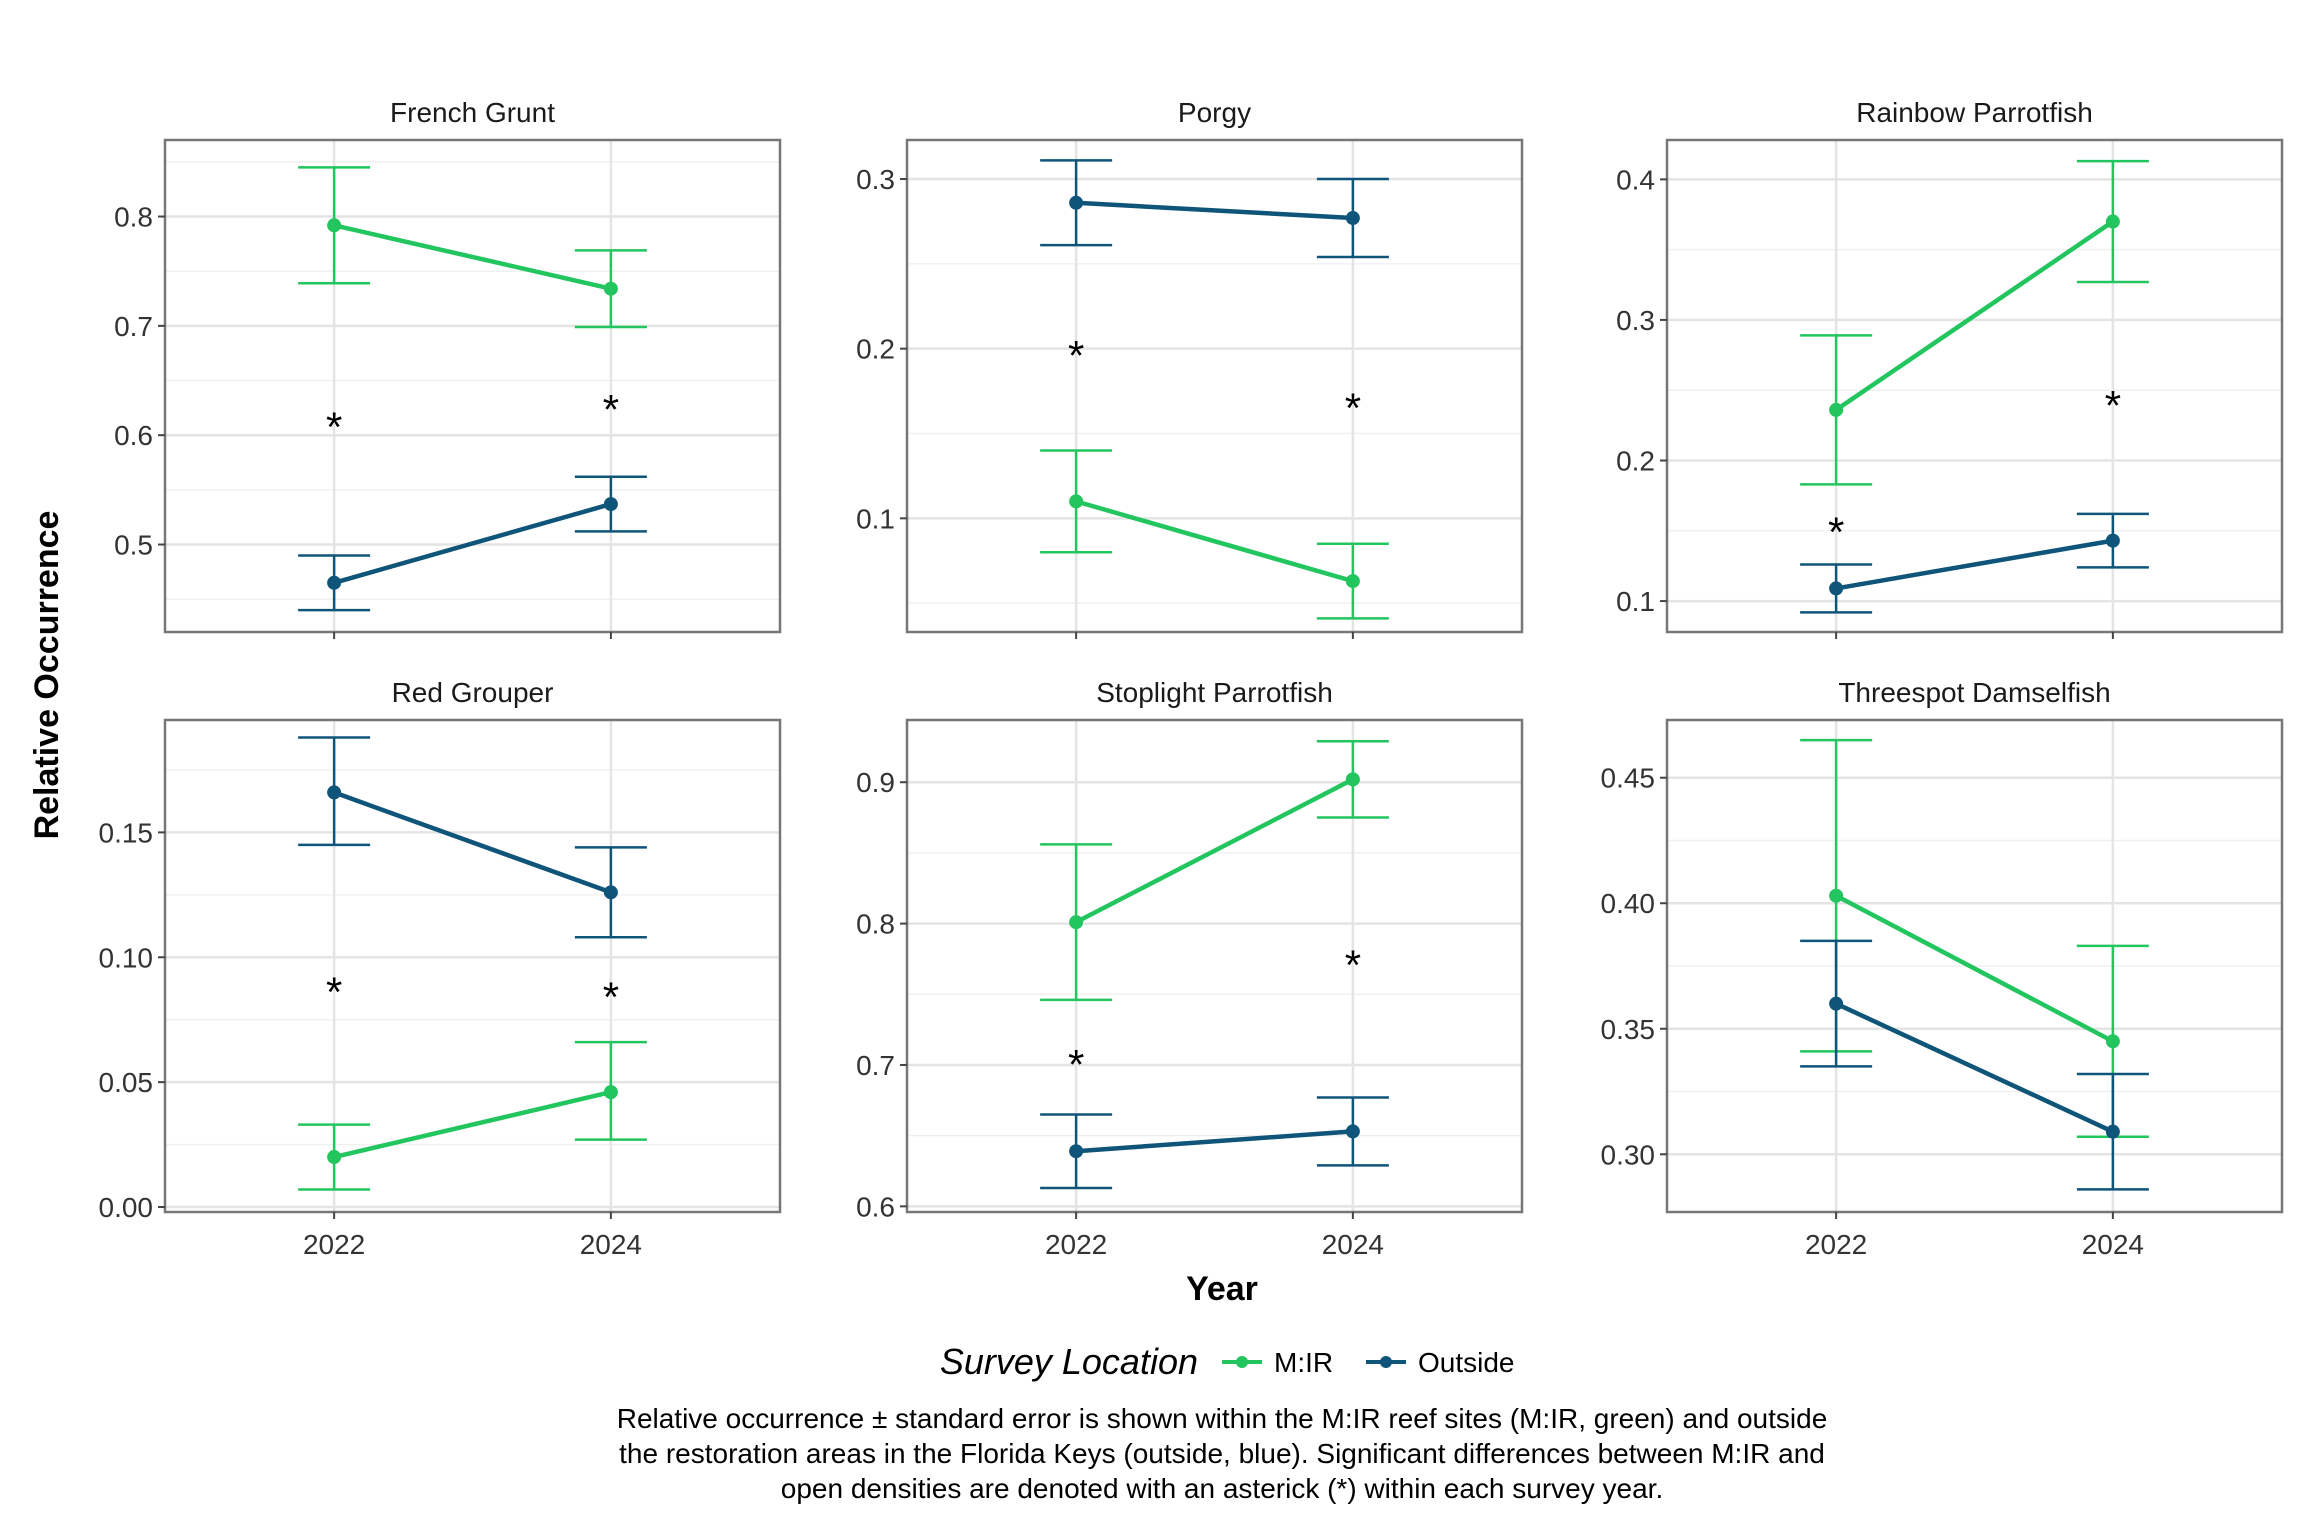 The width and height of the screenshot is (2304, 1536). Describe the element at coordinates (472, 112) in the screenshot. I see `panel-title: French Grunt` at that location.